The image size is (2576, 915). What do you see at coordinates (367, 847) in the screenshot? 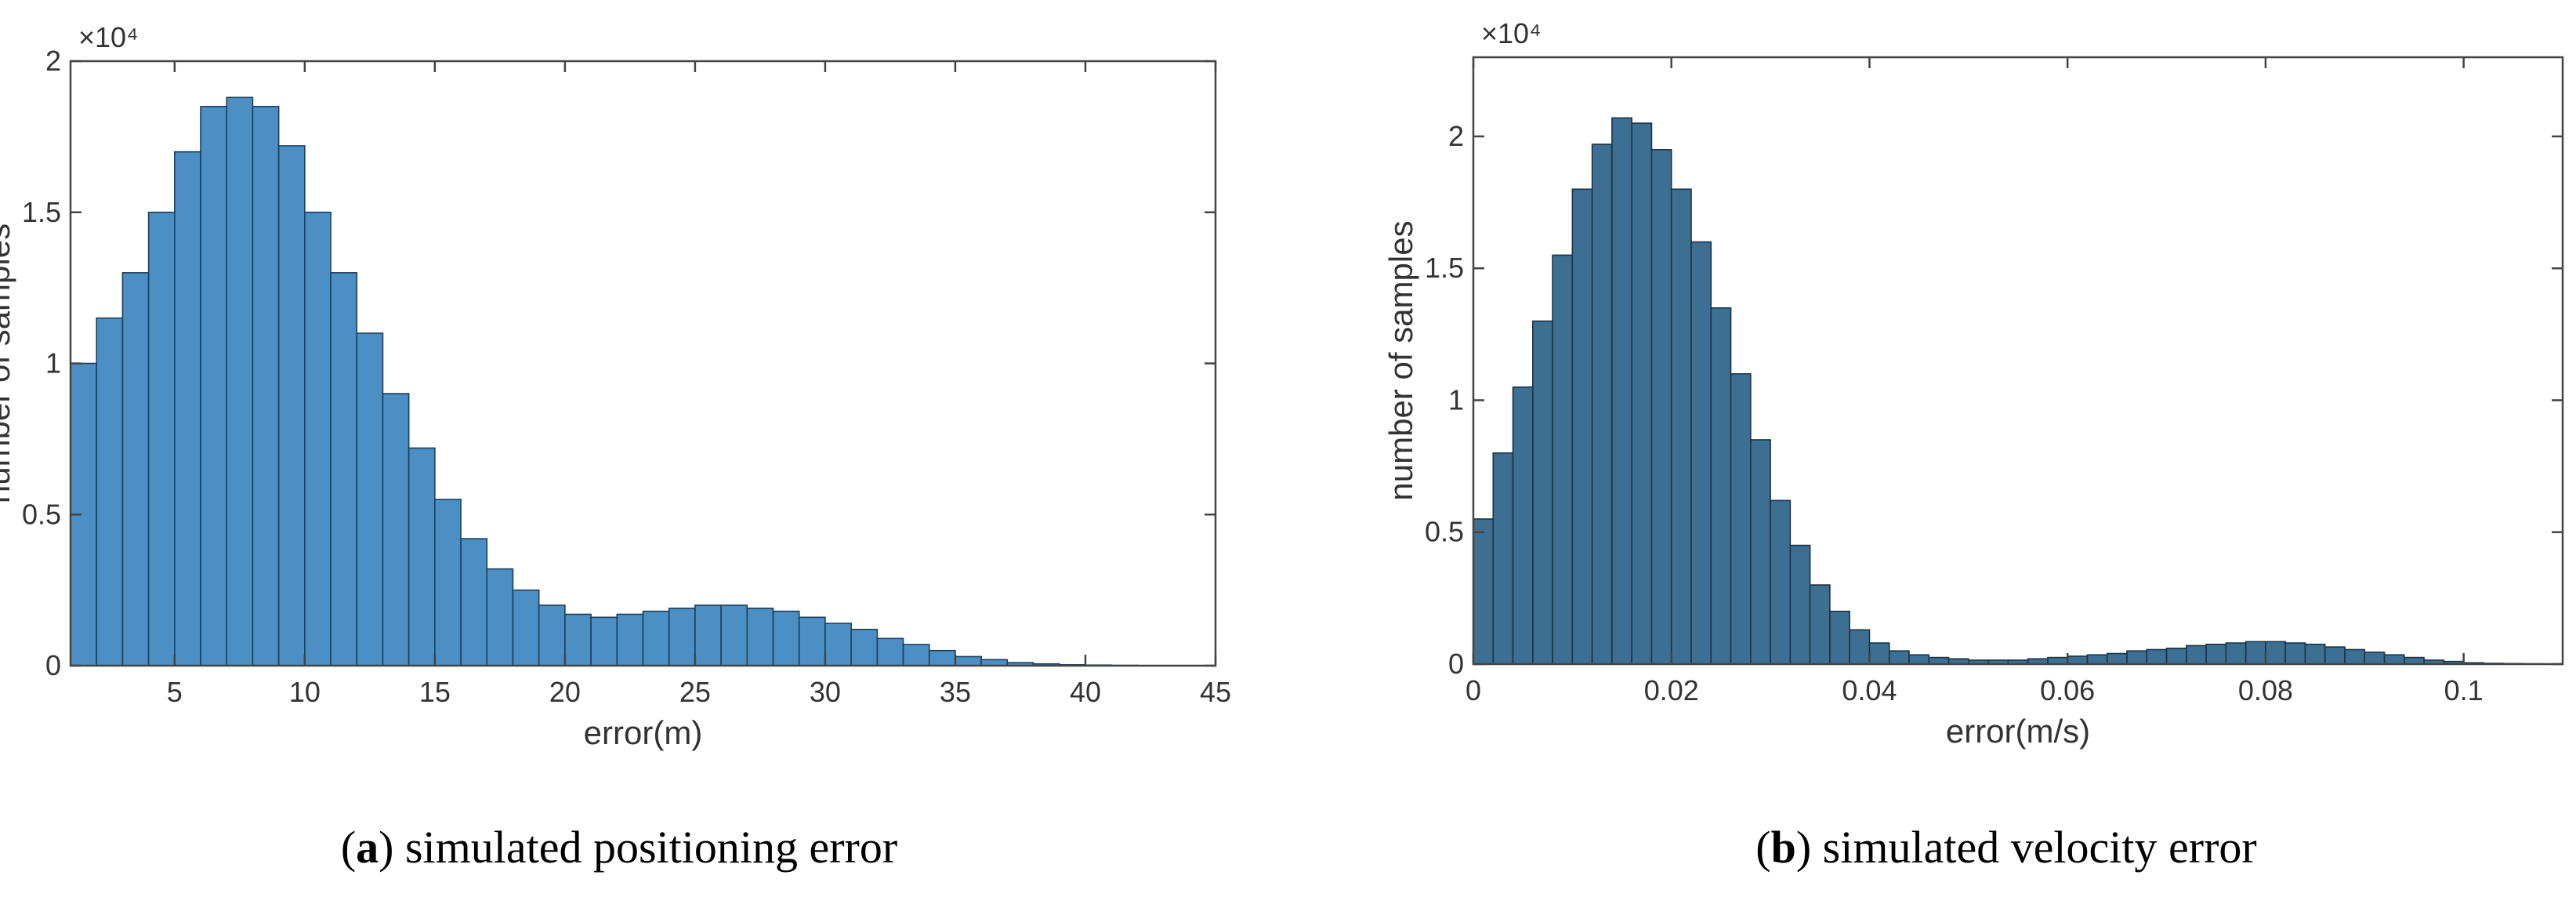
I see `caption-part: a` at bounding box center [367, 847].